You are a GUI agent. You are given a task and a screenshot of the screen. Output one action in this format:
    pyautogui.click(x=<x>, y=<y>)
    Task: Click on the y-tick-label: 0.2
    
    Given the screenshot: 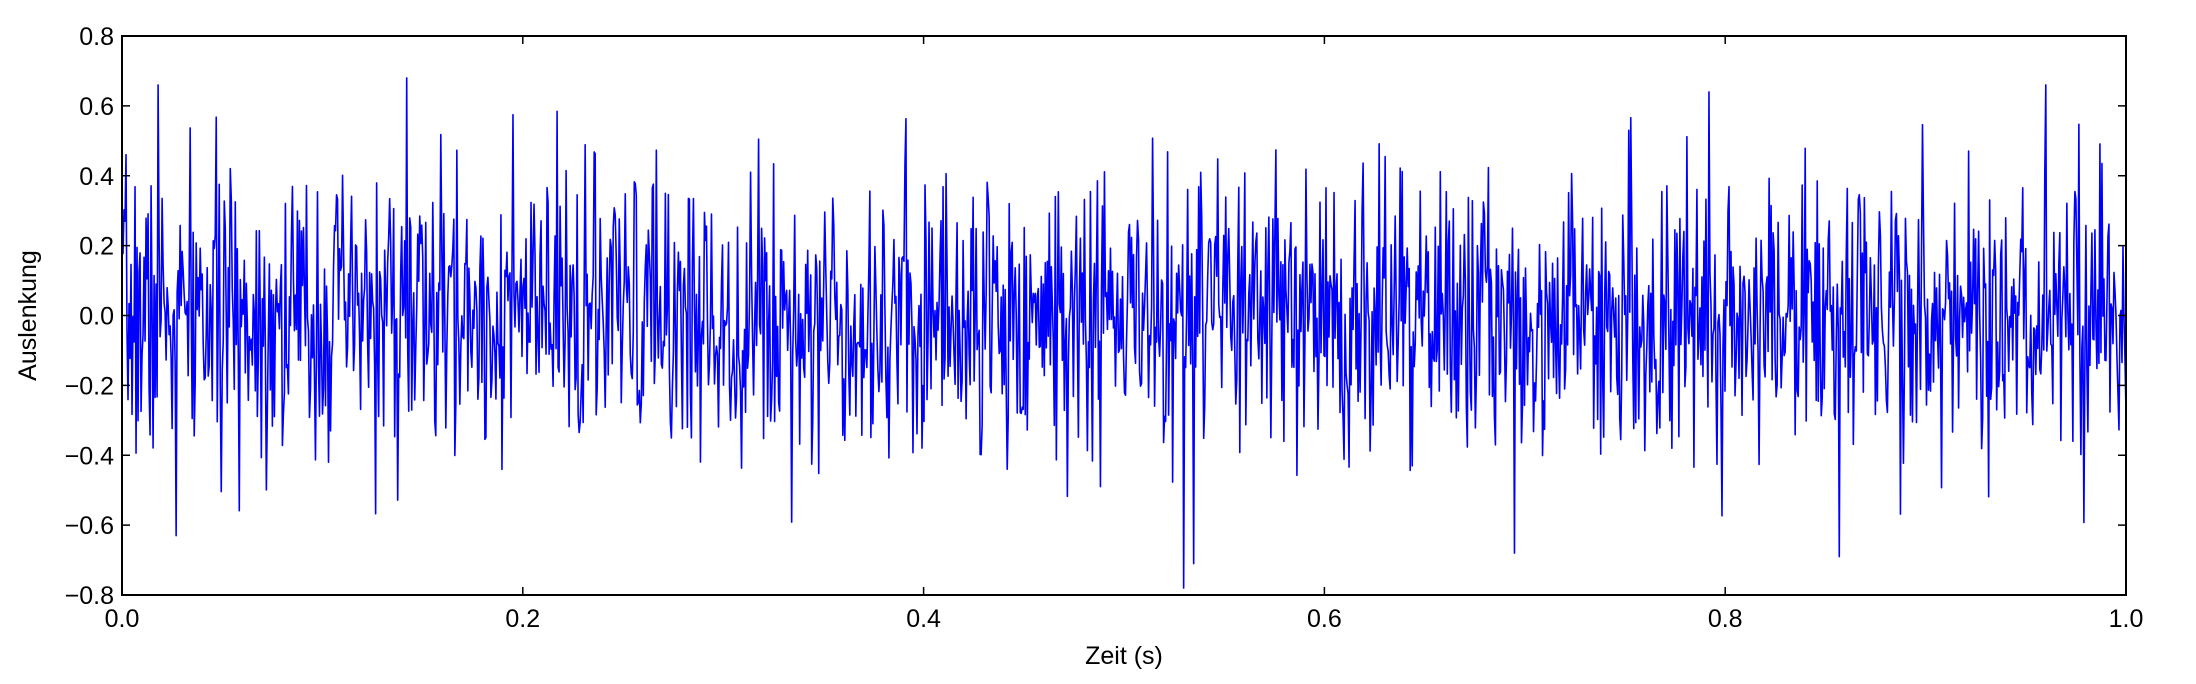 What is the action you would take?
    pyautogui.click(x=96, y=247)
    